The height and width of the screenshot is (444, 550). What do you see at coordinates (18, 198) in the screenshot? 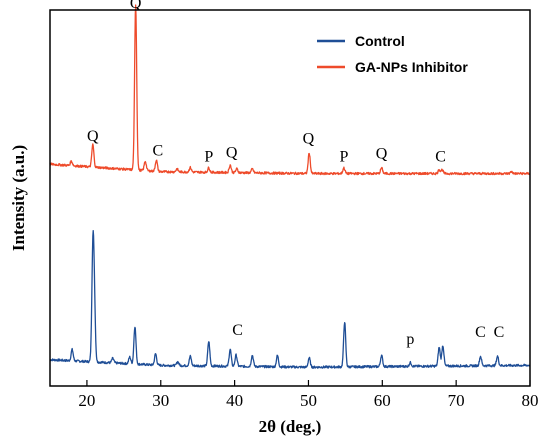
I see `y-axis-title: Intensity (a.u.)` at bounding box center [18, 198].